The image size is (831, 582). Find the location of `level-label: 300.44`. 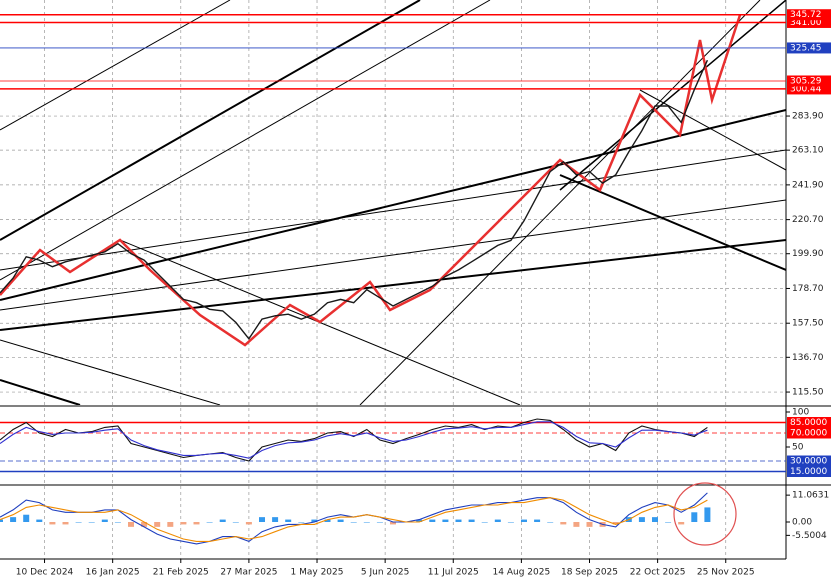

level-label: 300.44 is located at coordinates (806, 89).